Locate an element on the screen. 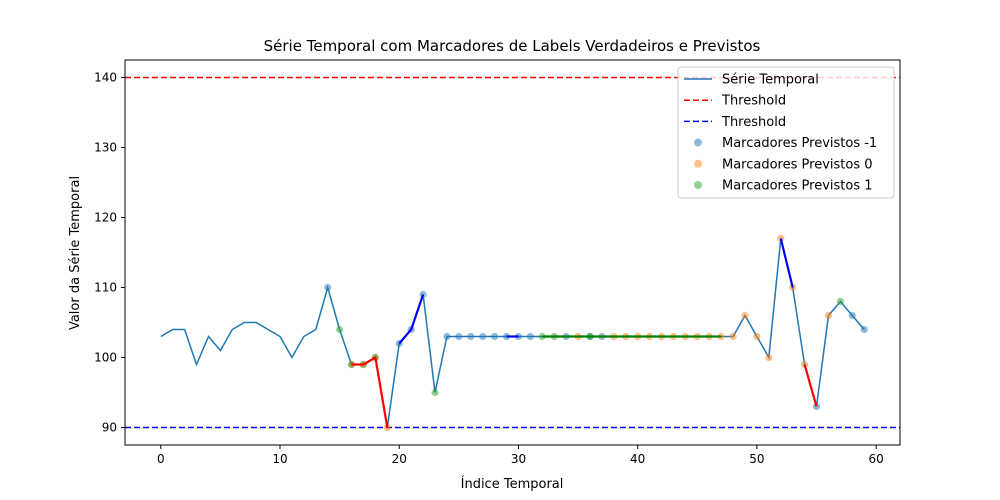 This screenshot has height=500, width=1000. legend-label-1: Threshold is located at coordinates (753, 101).